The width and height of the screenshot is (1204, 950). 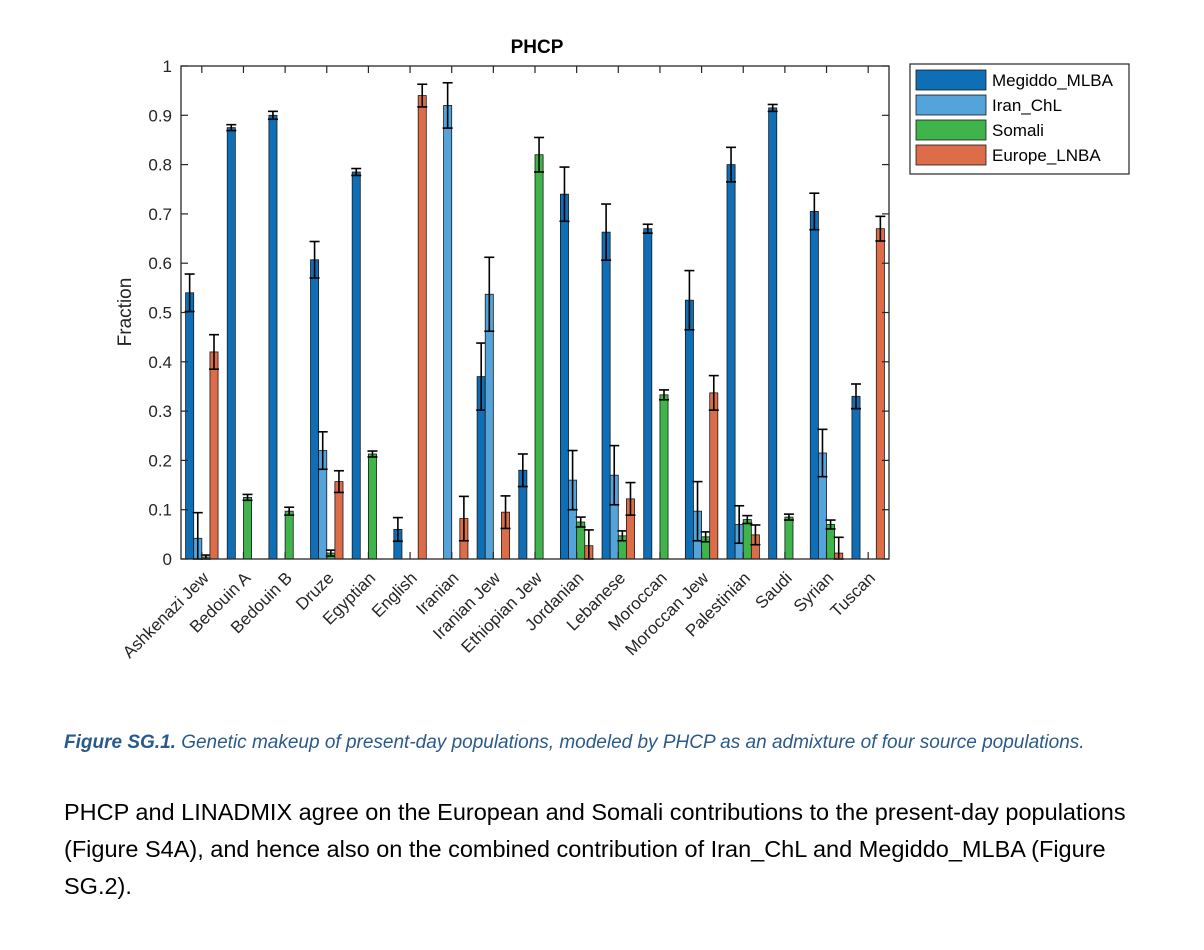 I want to click on x-tick-label: Tuscan, so click(x=853, y=594).